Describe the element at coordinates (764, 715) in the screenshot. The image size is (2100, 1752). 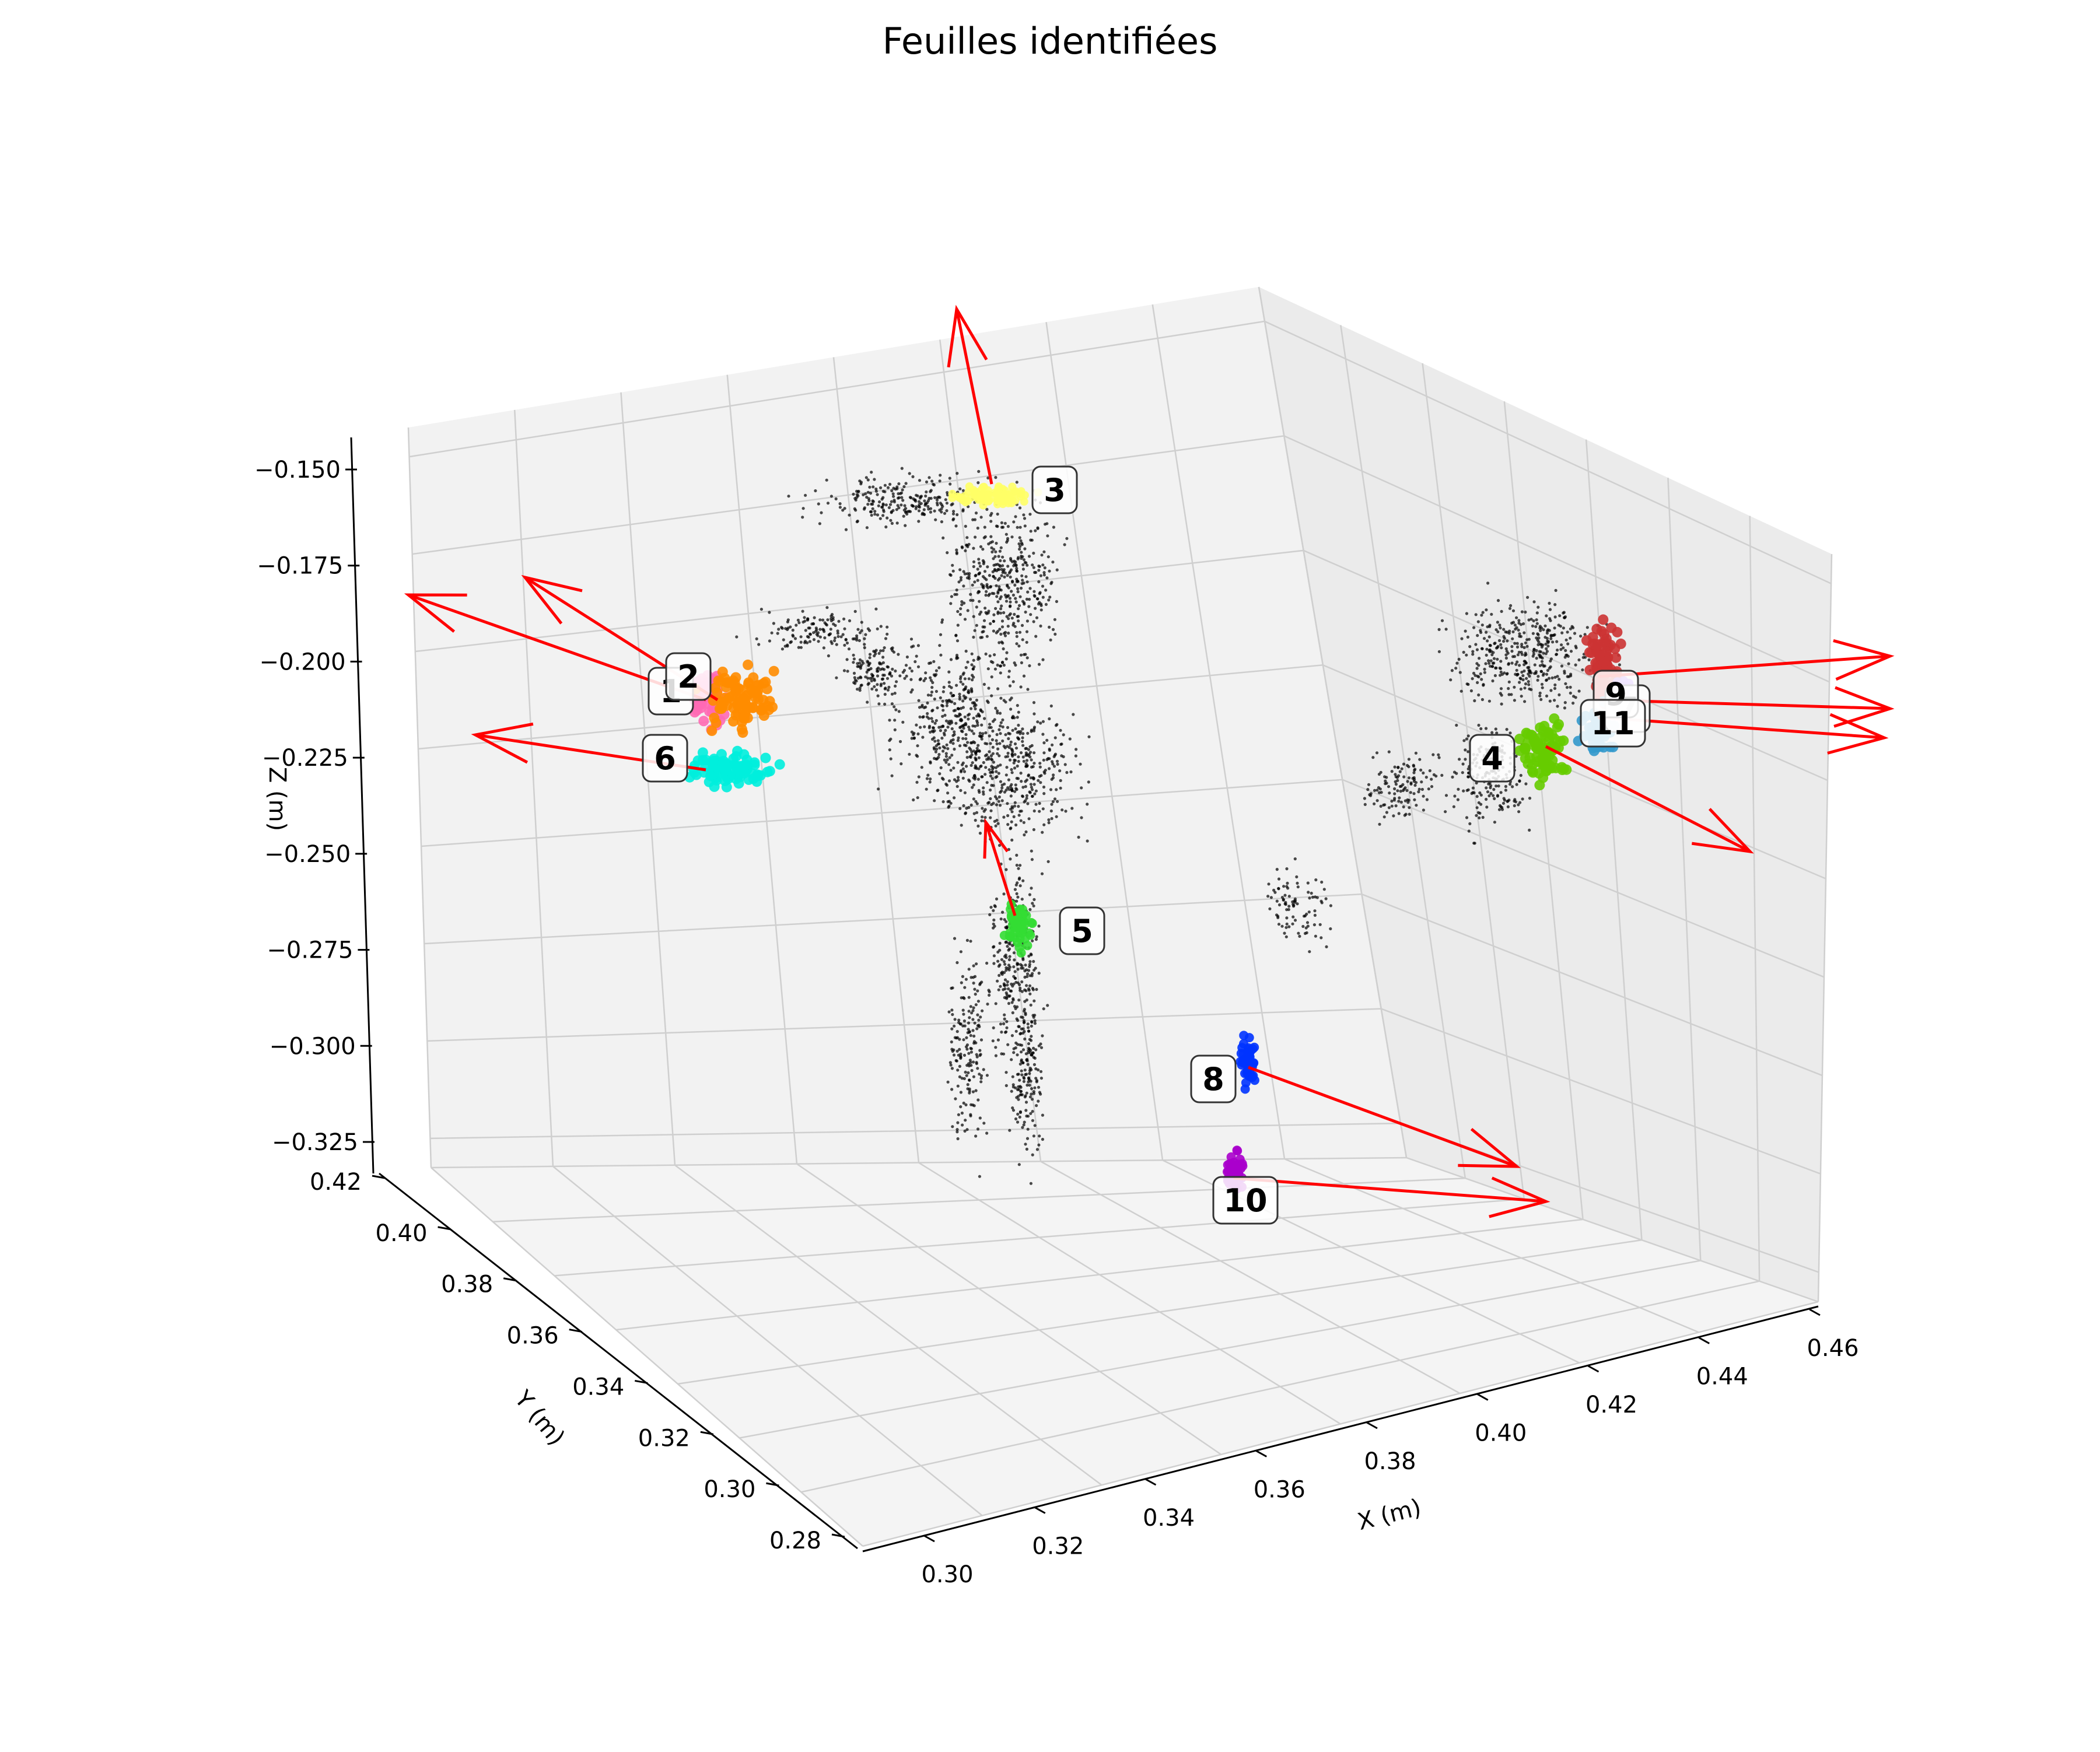
I see `leaf-2-point` at that location.